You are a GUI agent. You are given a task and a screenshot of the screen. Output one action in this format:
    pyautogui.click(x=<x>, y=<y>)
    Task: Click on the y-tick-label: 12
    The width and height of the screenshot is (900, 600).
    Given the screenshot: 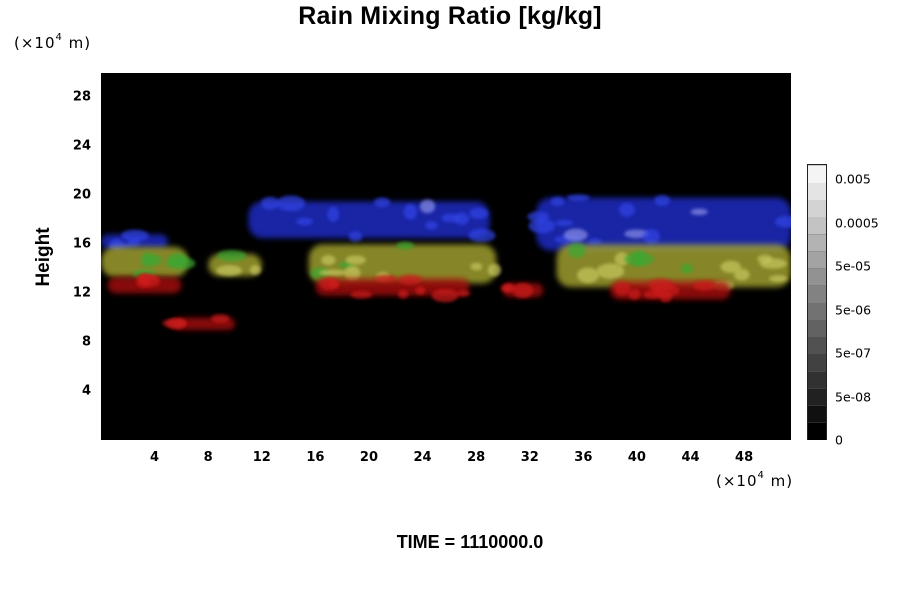 What is the action you would take?
    pyautogui.click(x=81, y=293)
    